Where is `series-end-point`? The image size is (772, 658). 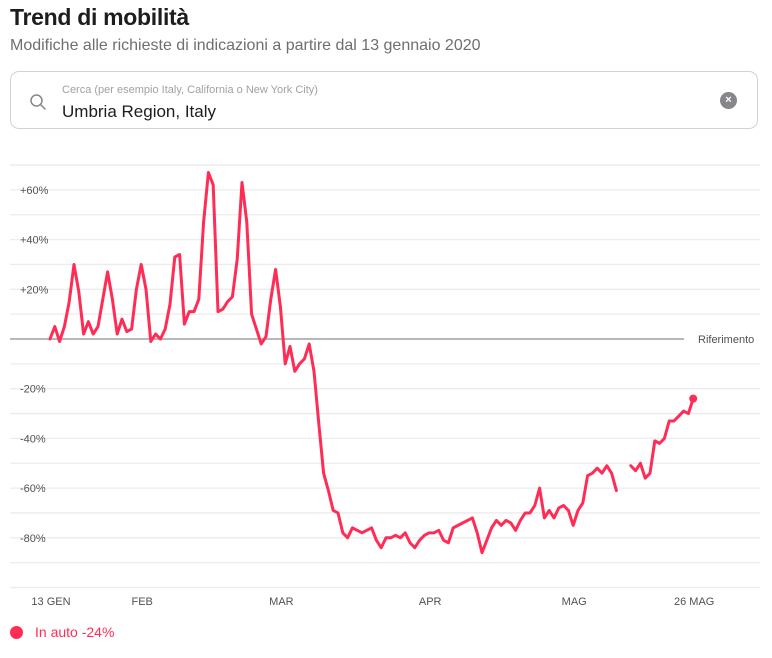 series-end-point is located at coordinates (693, 398).